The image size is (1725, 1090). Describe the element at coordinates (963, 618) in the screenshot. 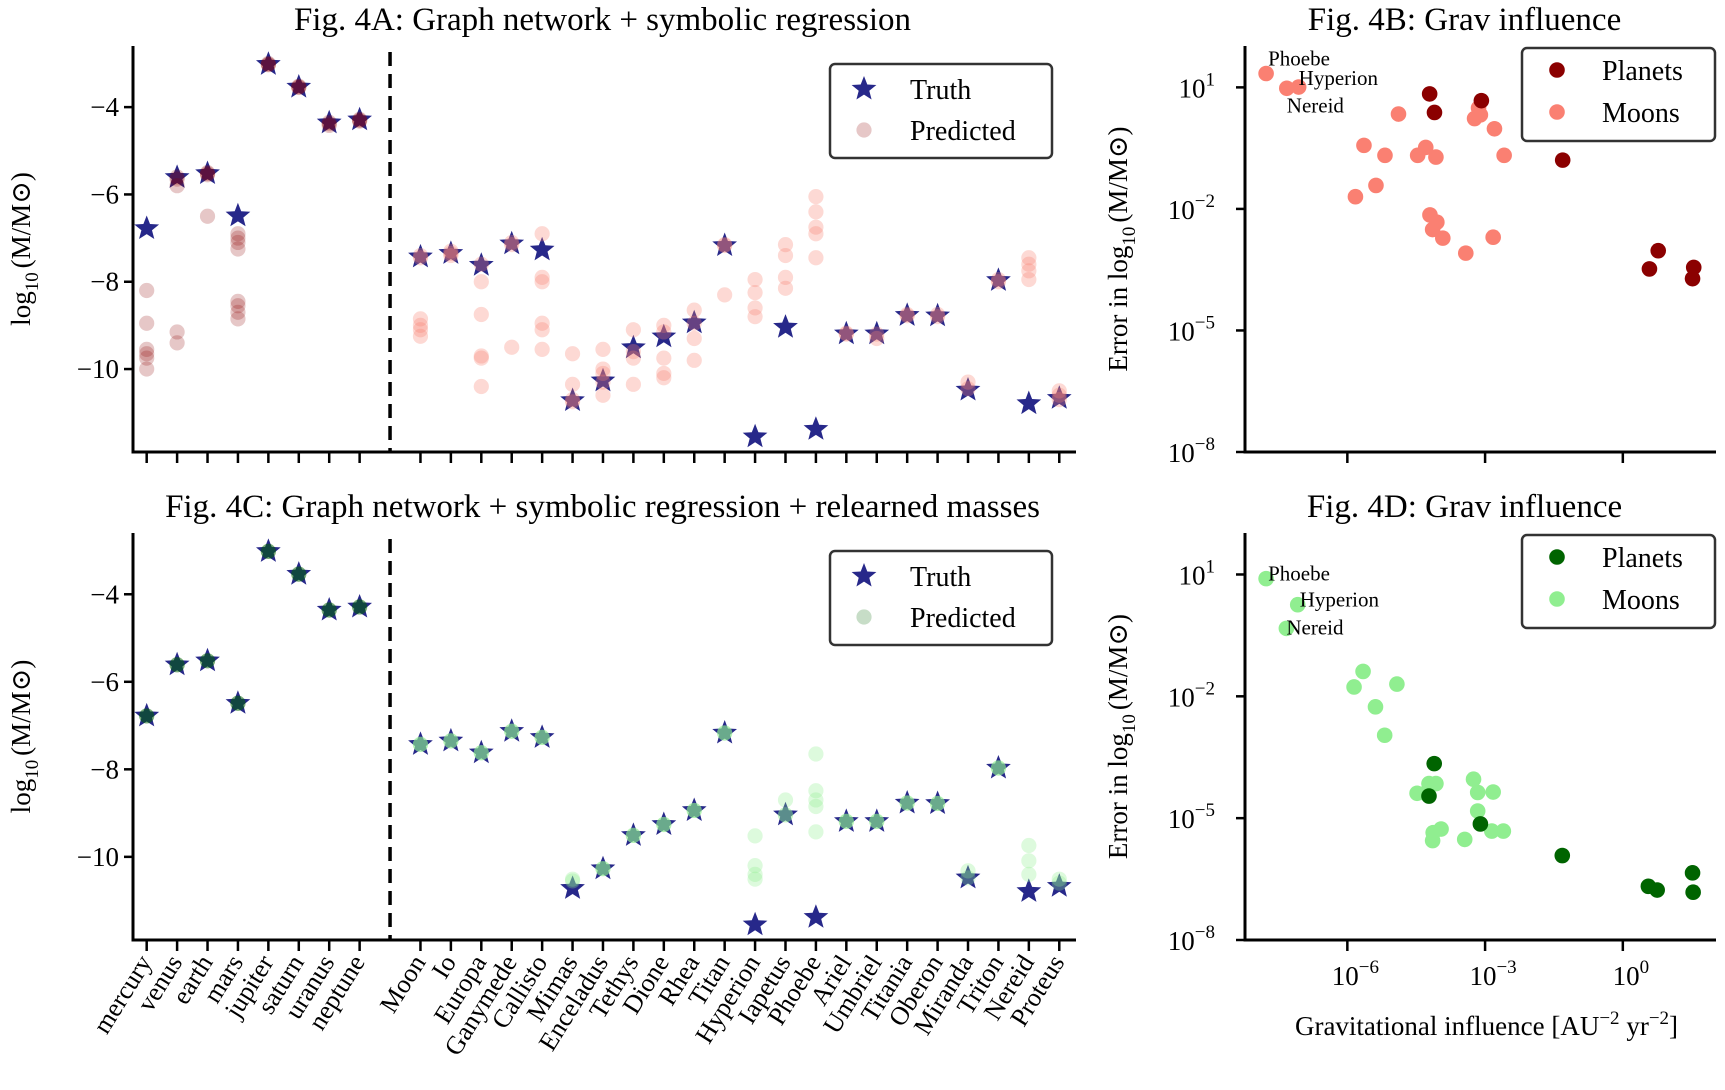

I see `legend-label-predicted: Predicted` at that location.